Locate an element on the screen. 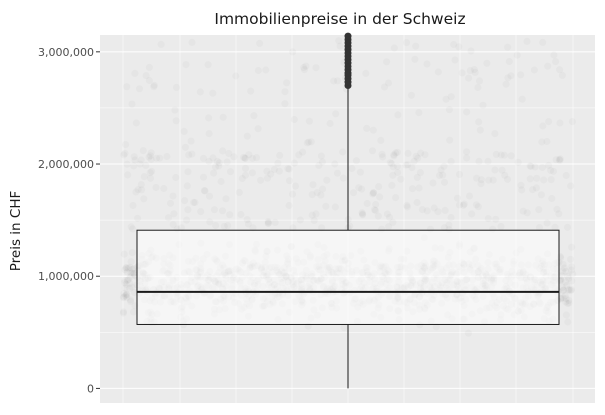 The image size is (605, 415). y-tick-label: 1,000,000 is located at coordinates (66, 276).